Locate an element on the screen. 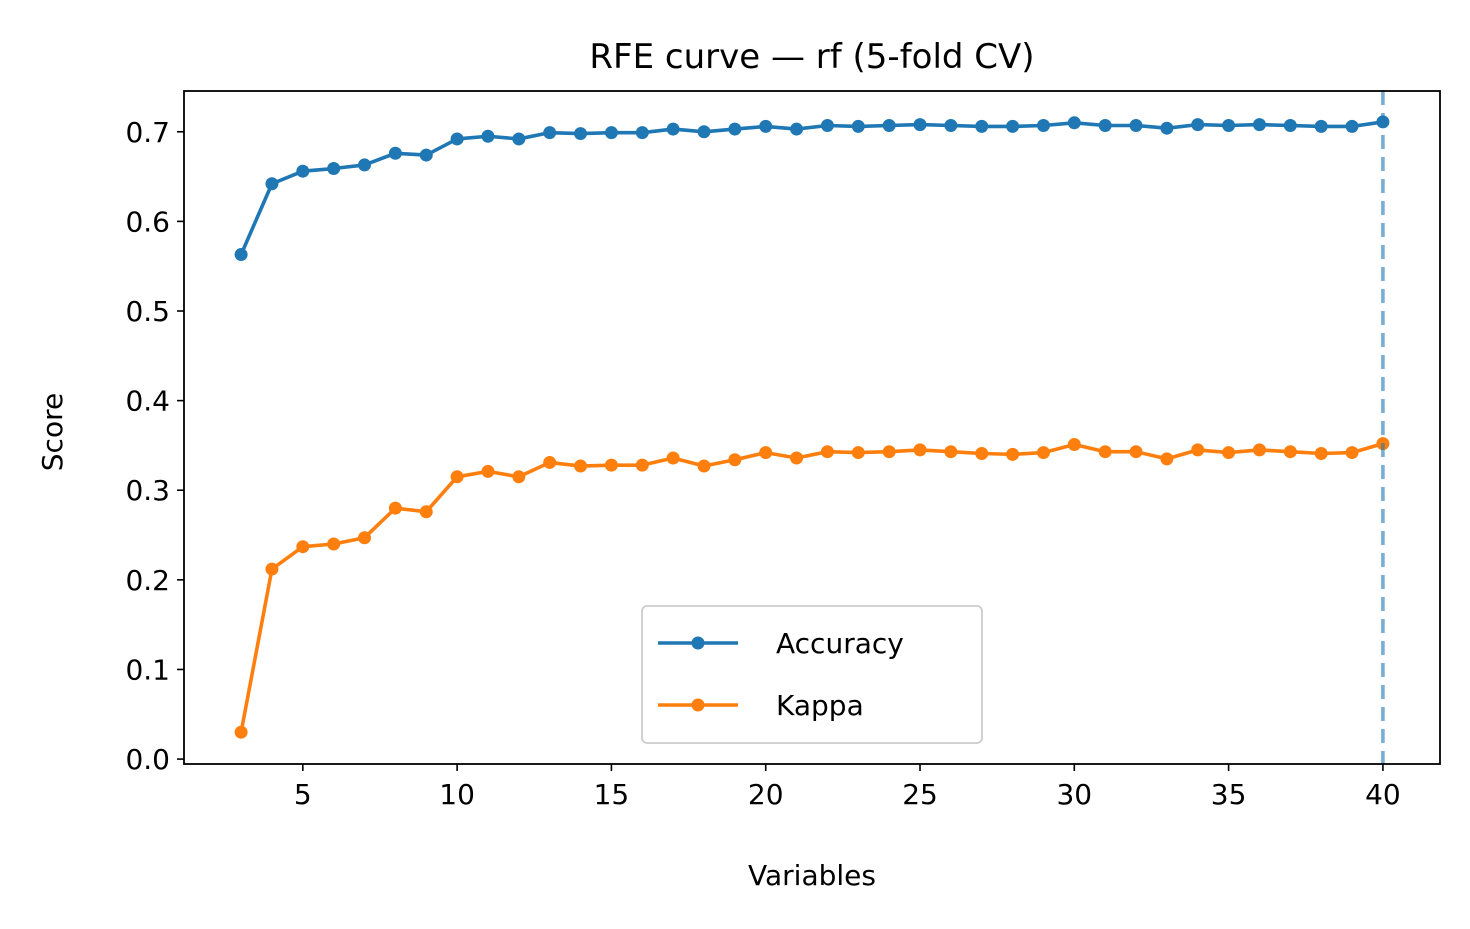 The image size is (1470, 929). legend-label-accuracy: Accuracy is located at coordinates (840, 643).